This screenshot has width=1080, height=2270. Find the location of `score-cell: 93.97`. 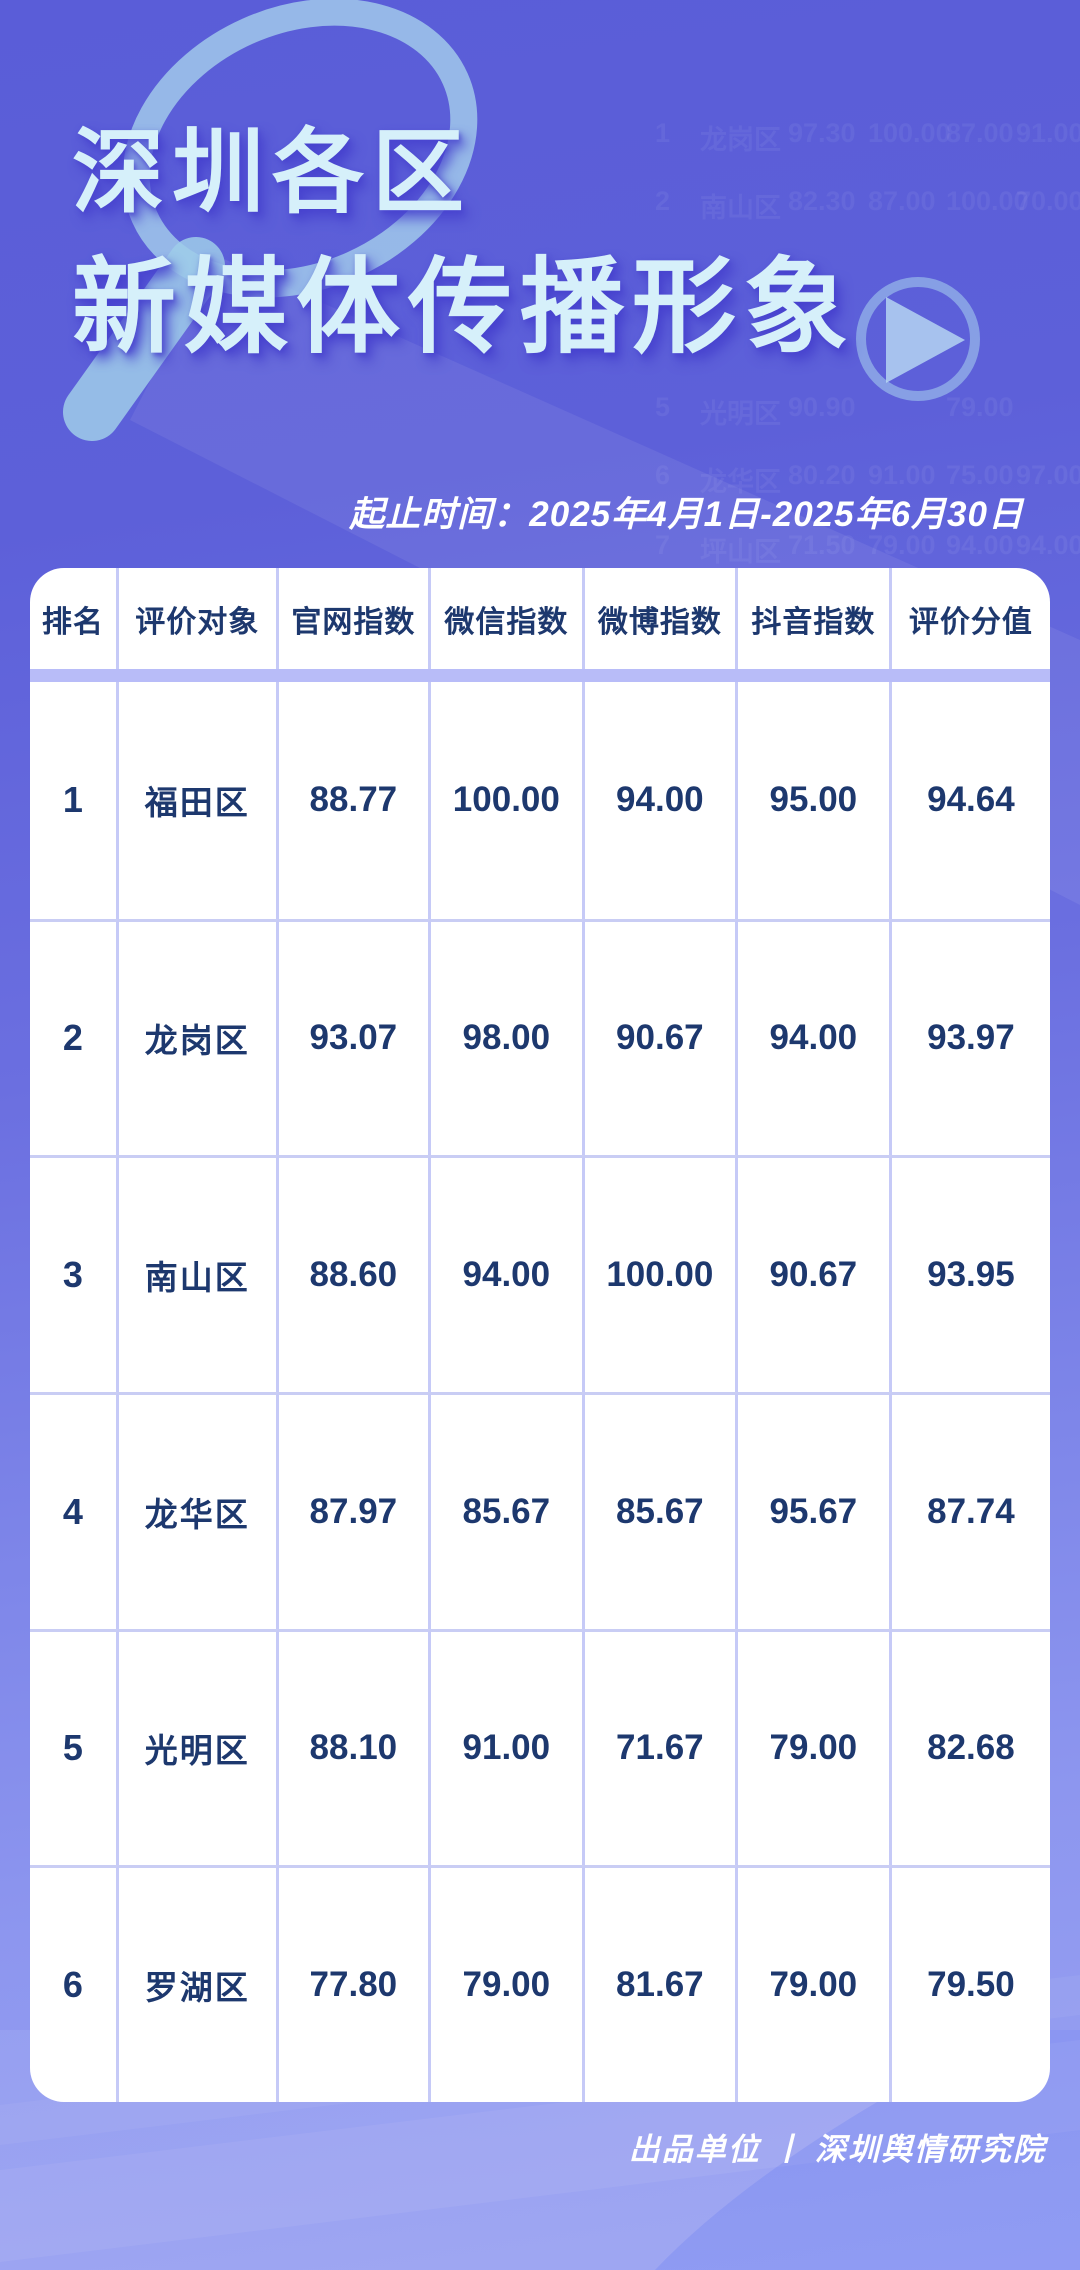

score-cell: 93.97 is located at coordinates (970, 1037).